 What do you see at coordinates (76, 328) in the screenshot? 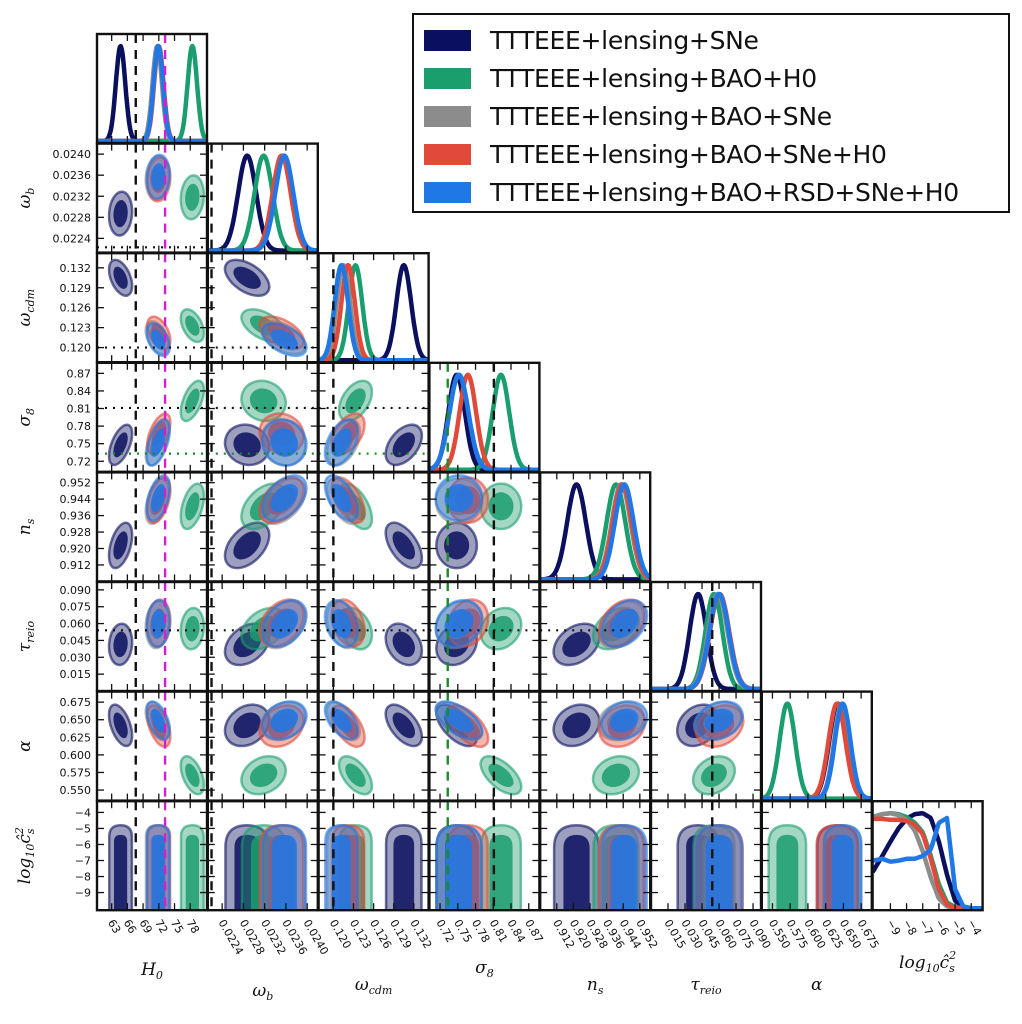
I see `y-tick-label: 0.123` at bounding box center [76, 328].